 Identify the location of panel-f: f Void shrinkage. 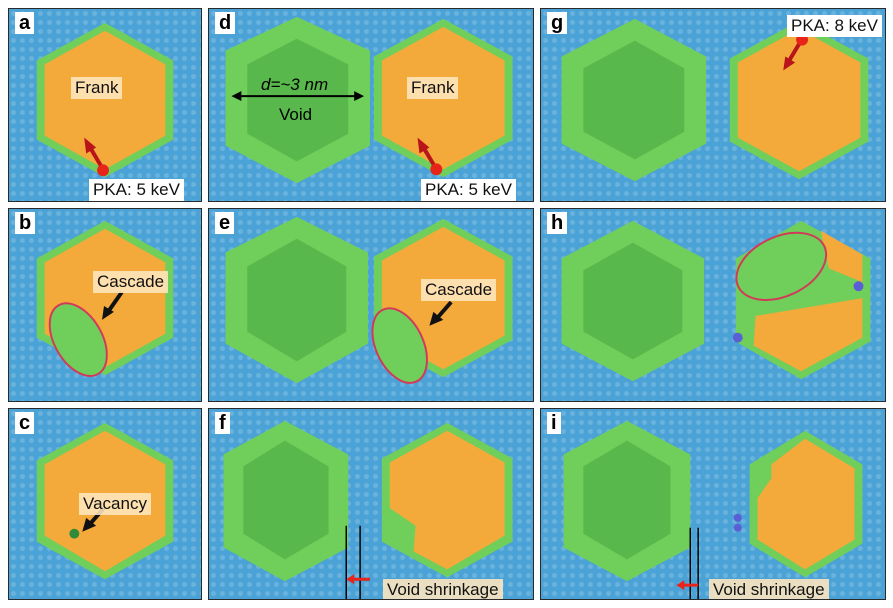
(371, 504).